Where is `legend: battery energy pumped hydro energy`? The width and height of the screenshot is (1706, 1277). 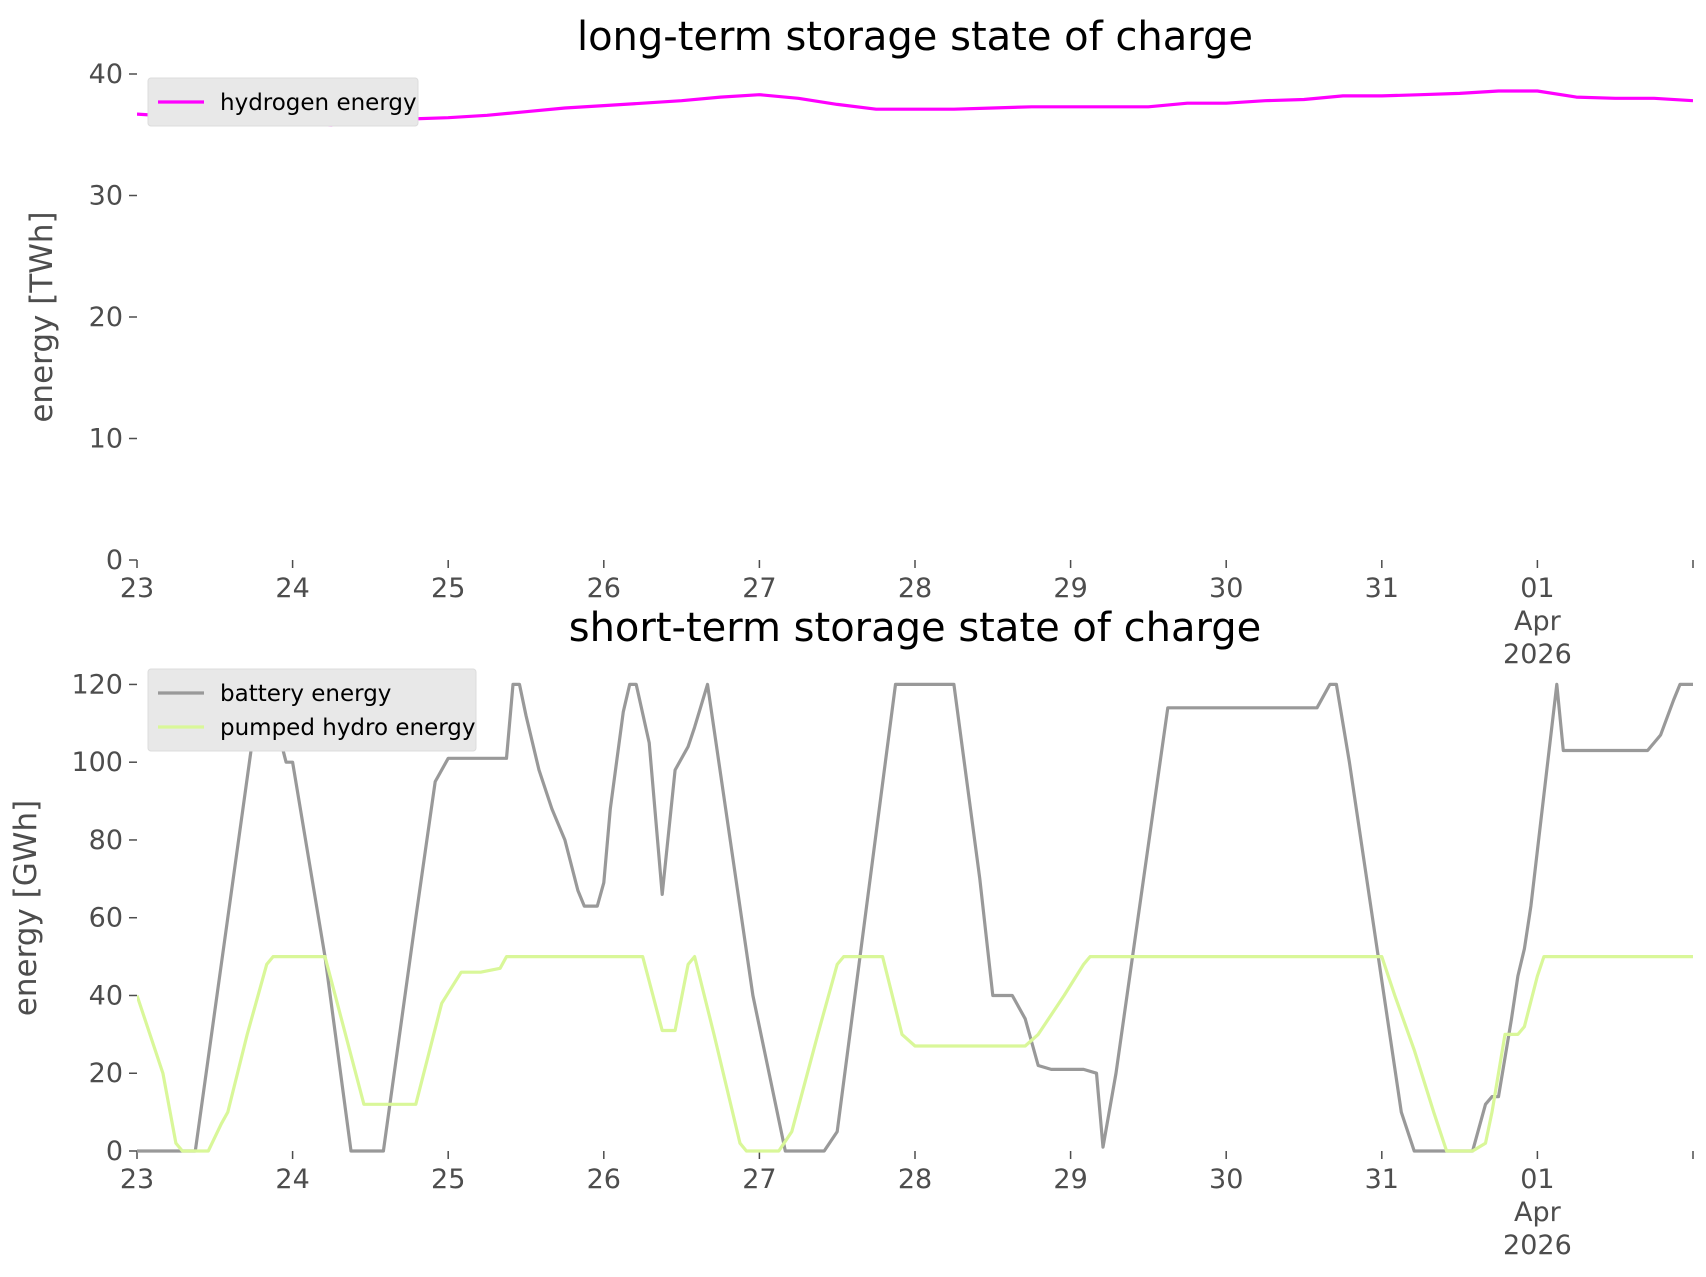 legend: battery energy pumped hydro energy is located at coordinates (312, 710).